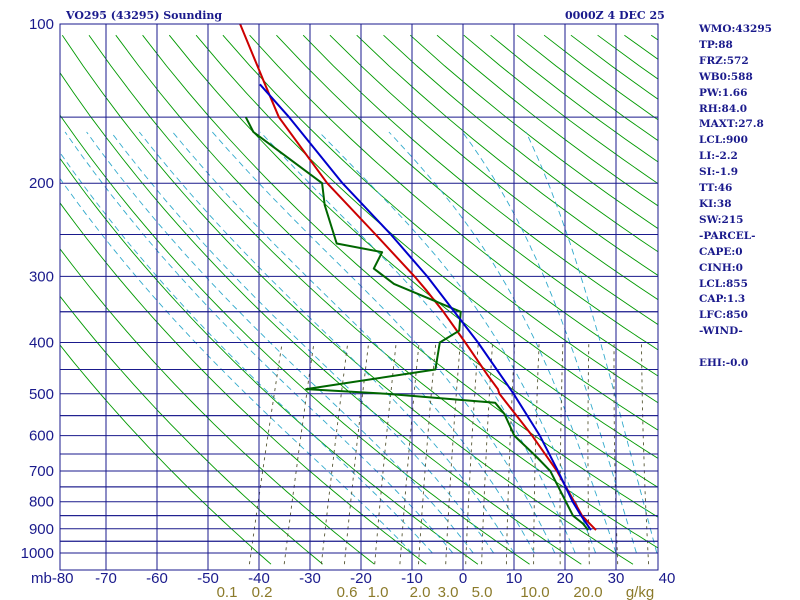  What do you see at coordinates (724, 60) in the screenshot?
I see `index-item: FRZ:572` at bounding box center [724, 60].